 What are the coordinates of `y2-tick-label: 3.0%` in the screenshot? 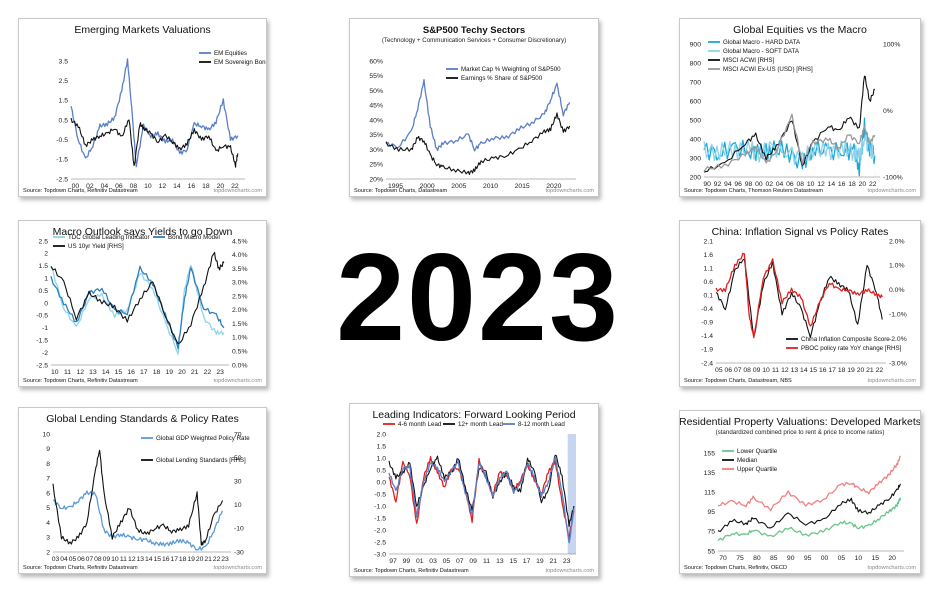 It's located at (240, 283).